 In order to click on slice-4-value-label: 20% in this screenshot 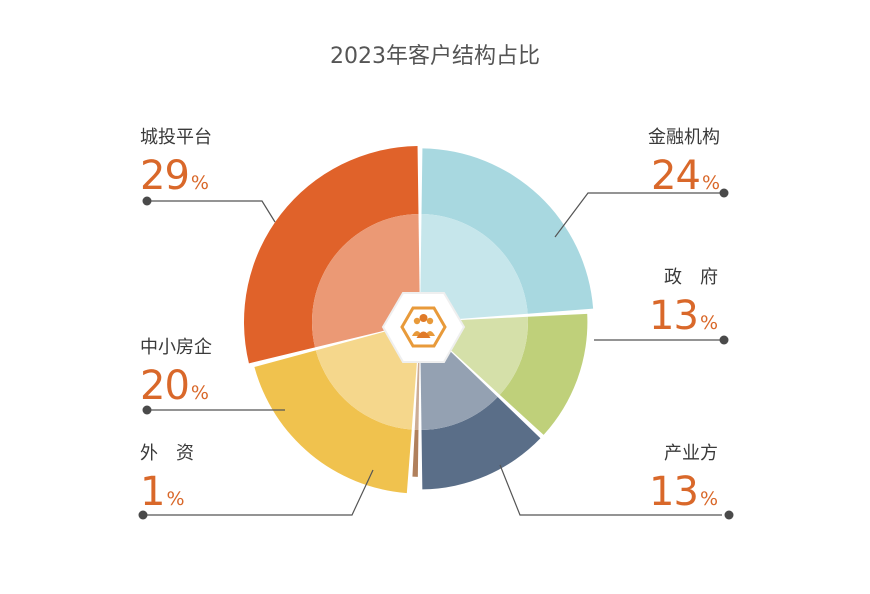, I will do `click(174, 386)`.